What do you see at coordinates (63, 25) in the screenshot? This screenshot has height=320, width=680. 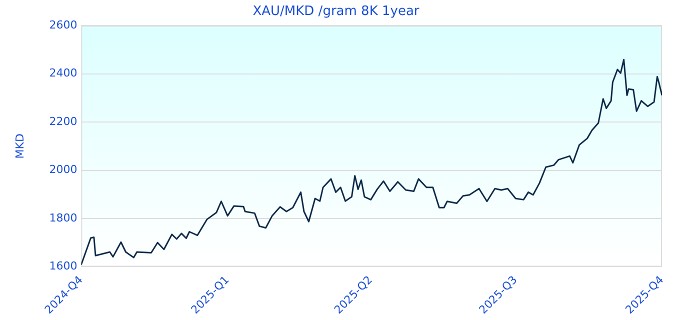 I see `y-tick-label: 2600` at bounding box center [63, 25].